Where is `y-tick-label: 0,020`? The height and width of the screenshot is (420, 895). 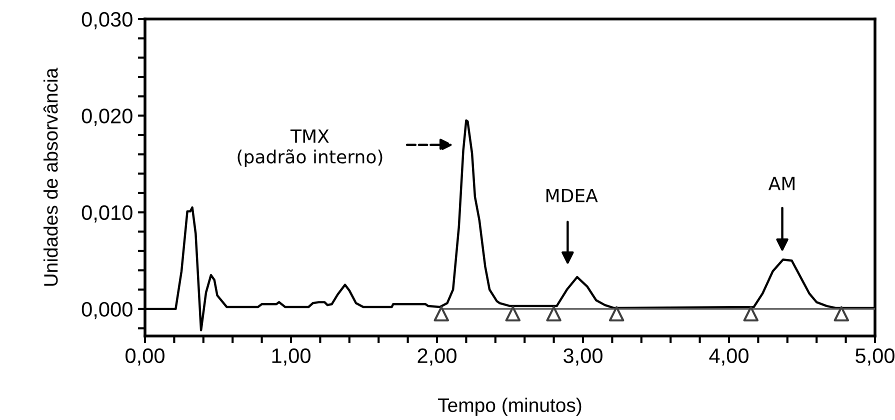 y-tick-label: 0,020 is located at coordinates (107, 117).